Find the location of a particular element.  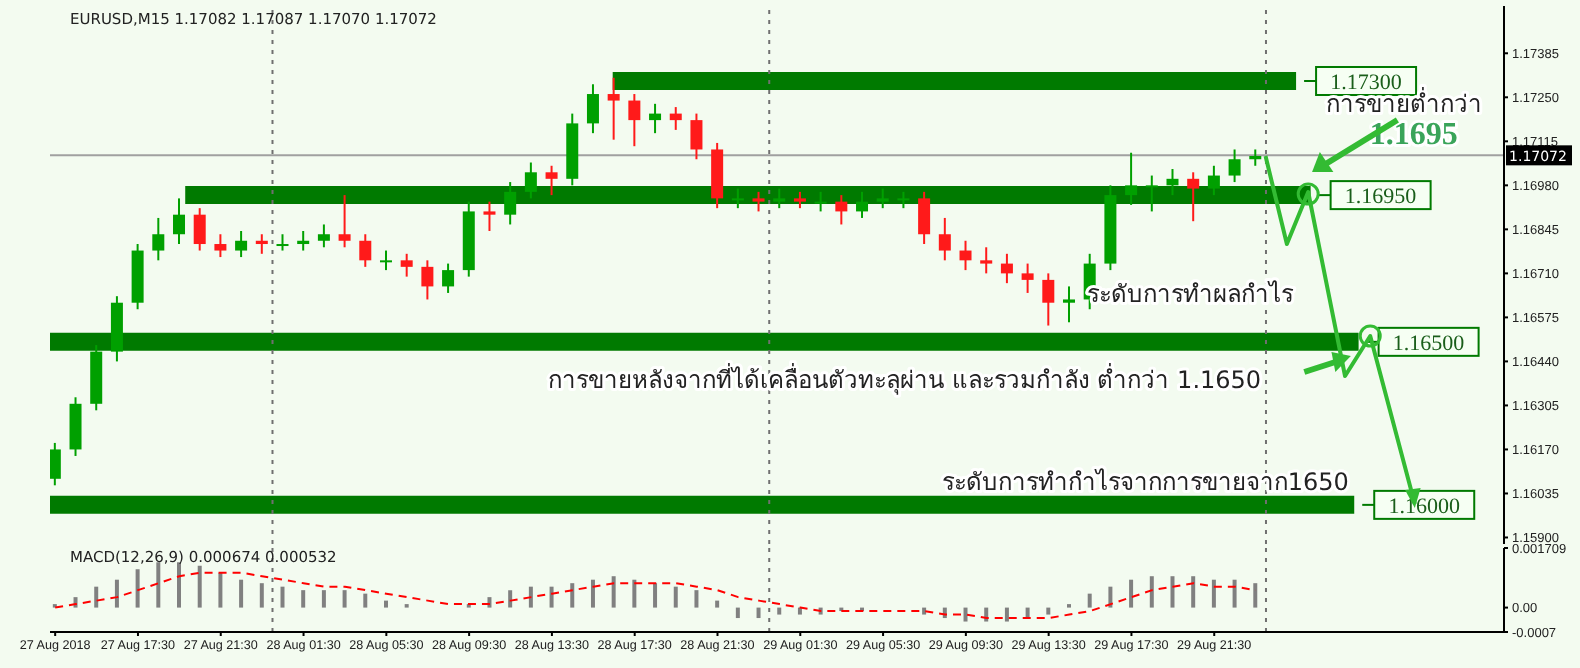

annotation: การขายหลังจากที่ได้เคลื่อนตัวทะลุผ่าน และรวมกำลัง ต่ำกว่า 1.1650 is located at coordinates (905, 379).